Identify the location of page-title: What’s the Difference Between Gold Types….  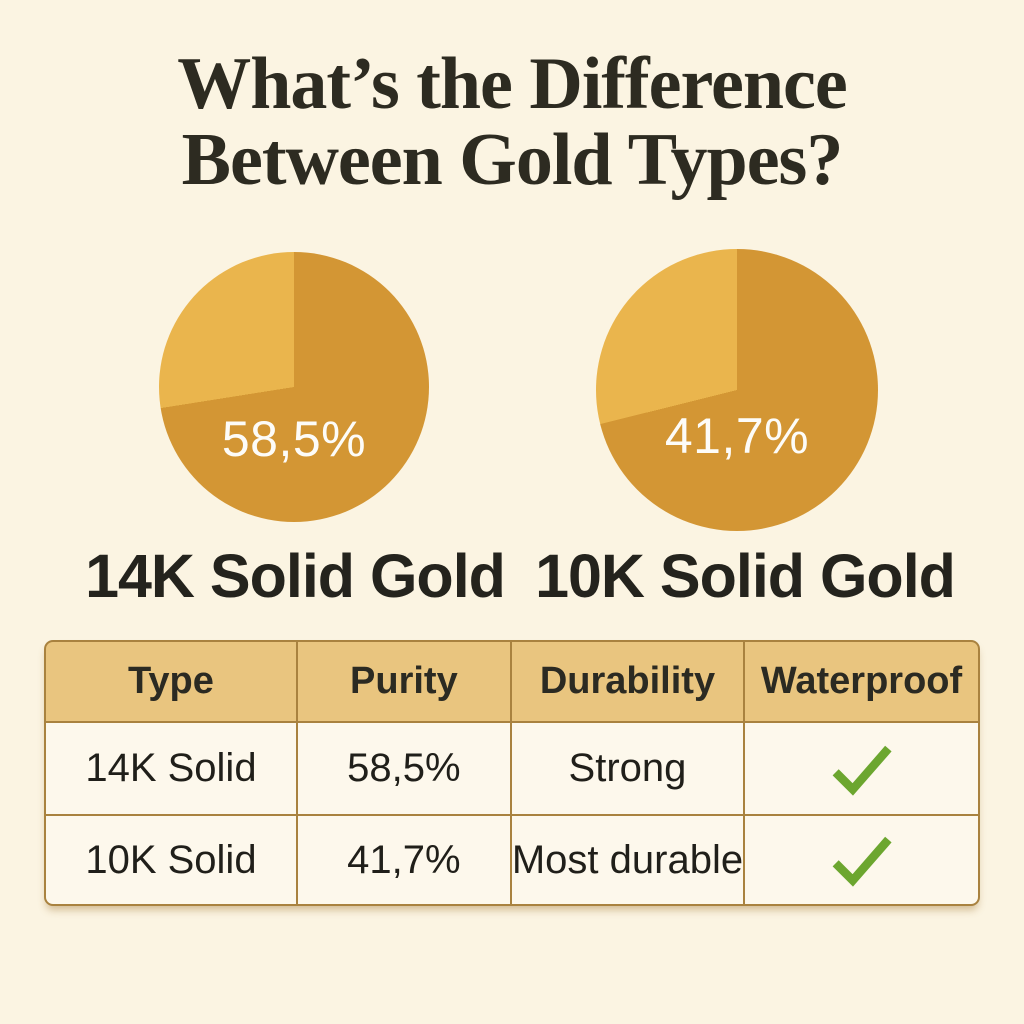
(512, 122).